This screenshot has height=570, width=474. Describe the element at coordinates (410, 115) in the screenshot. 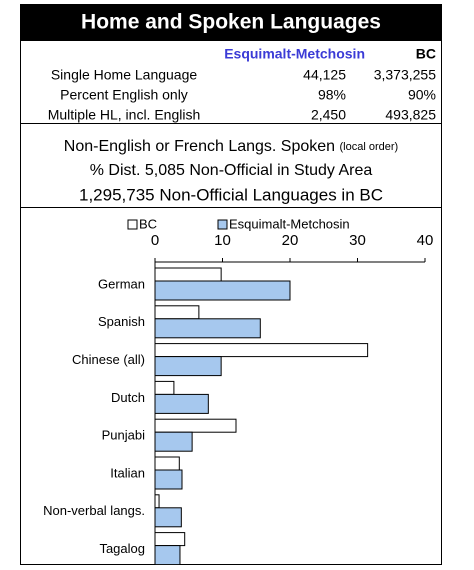

I see `cell: 493,825` at that location.